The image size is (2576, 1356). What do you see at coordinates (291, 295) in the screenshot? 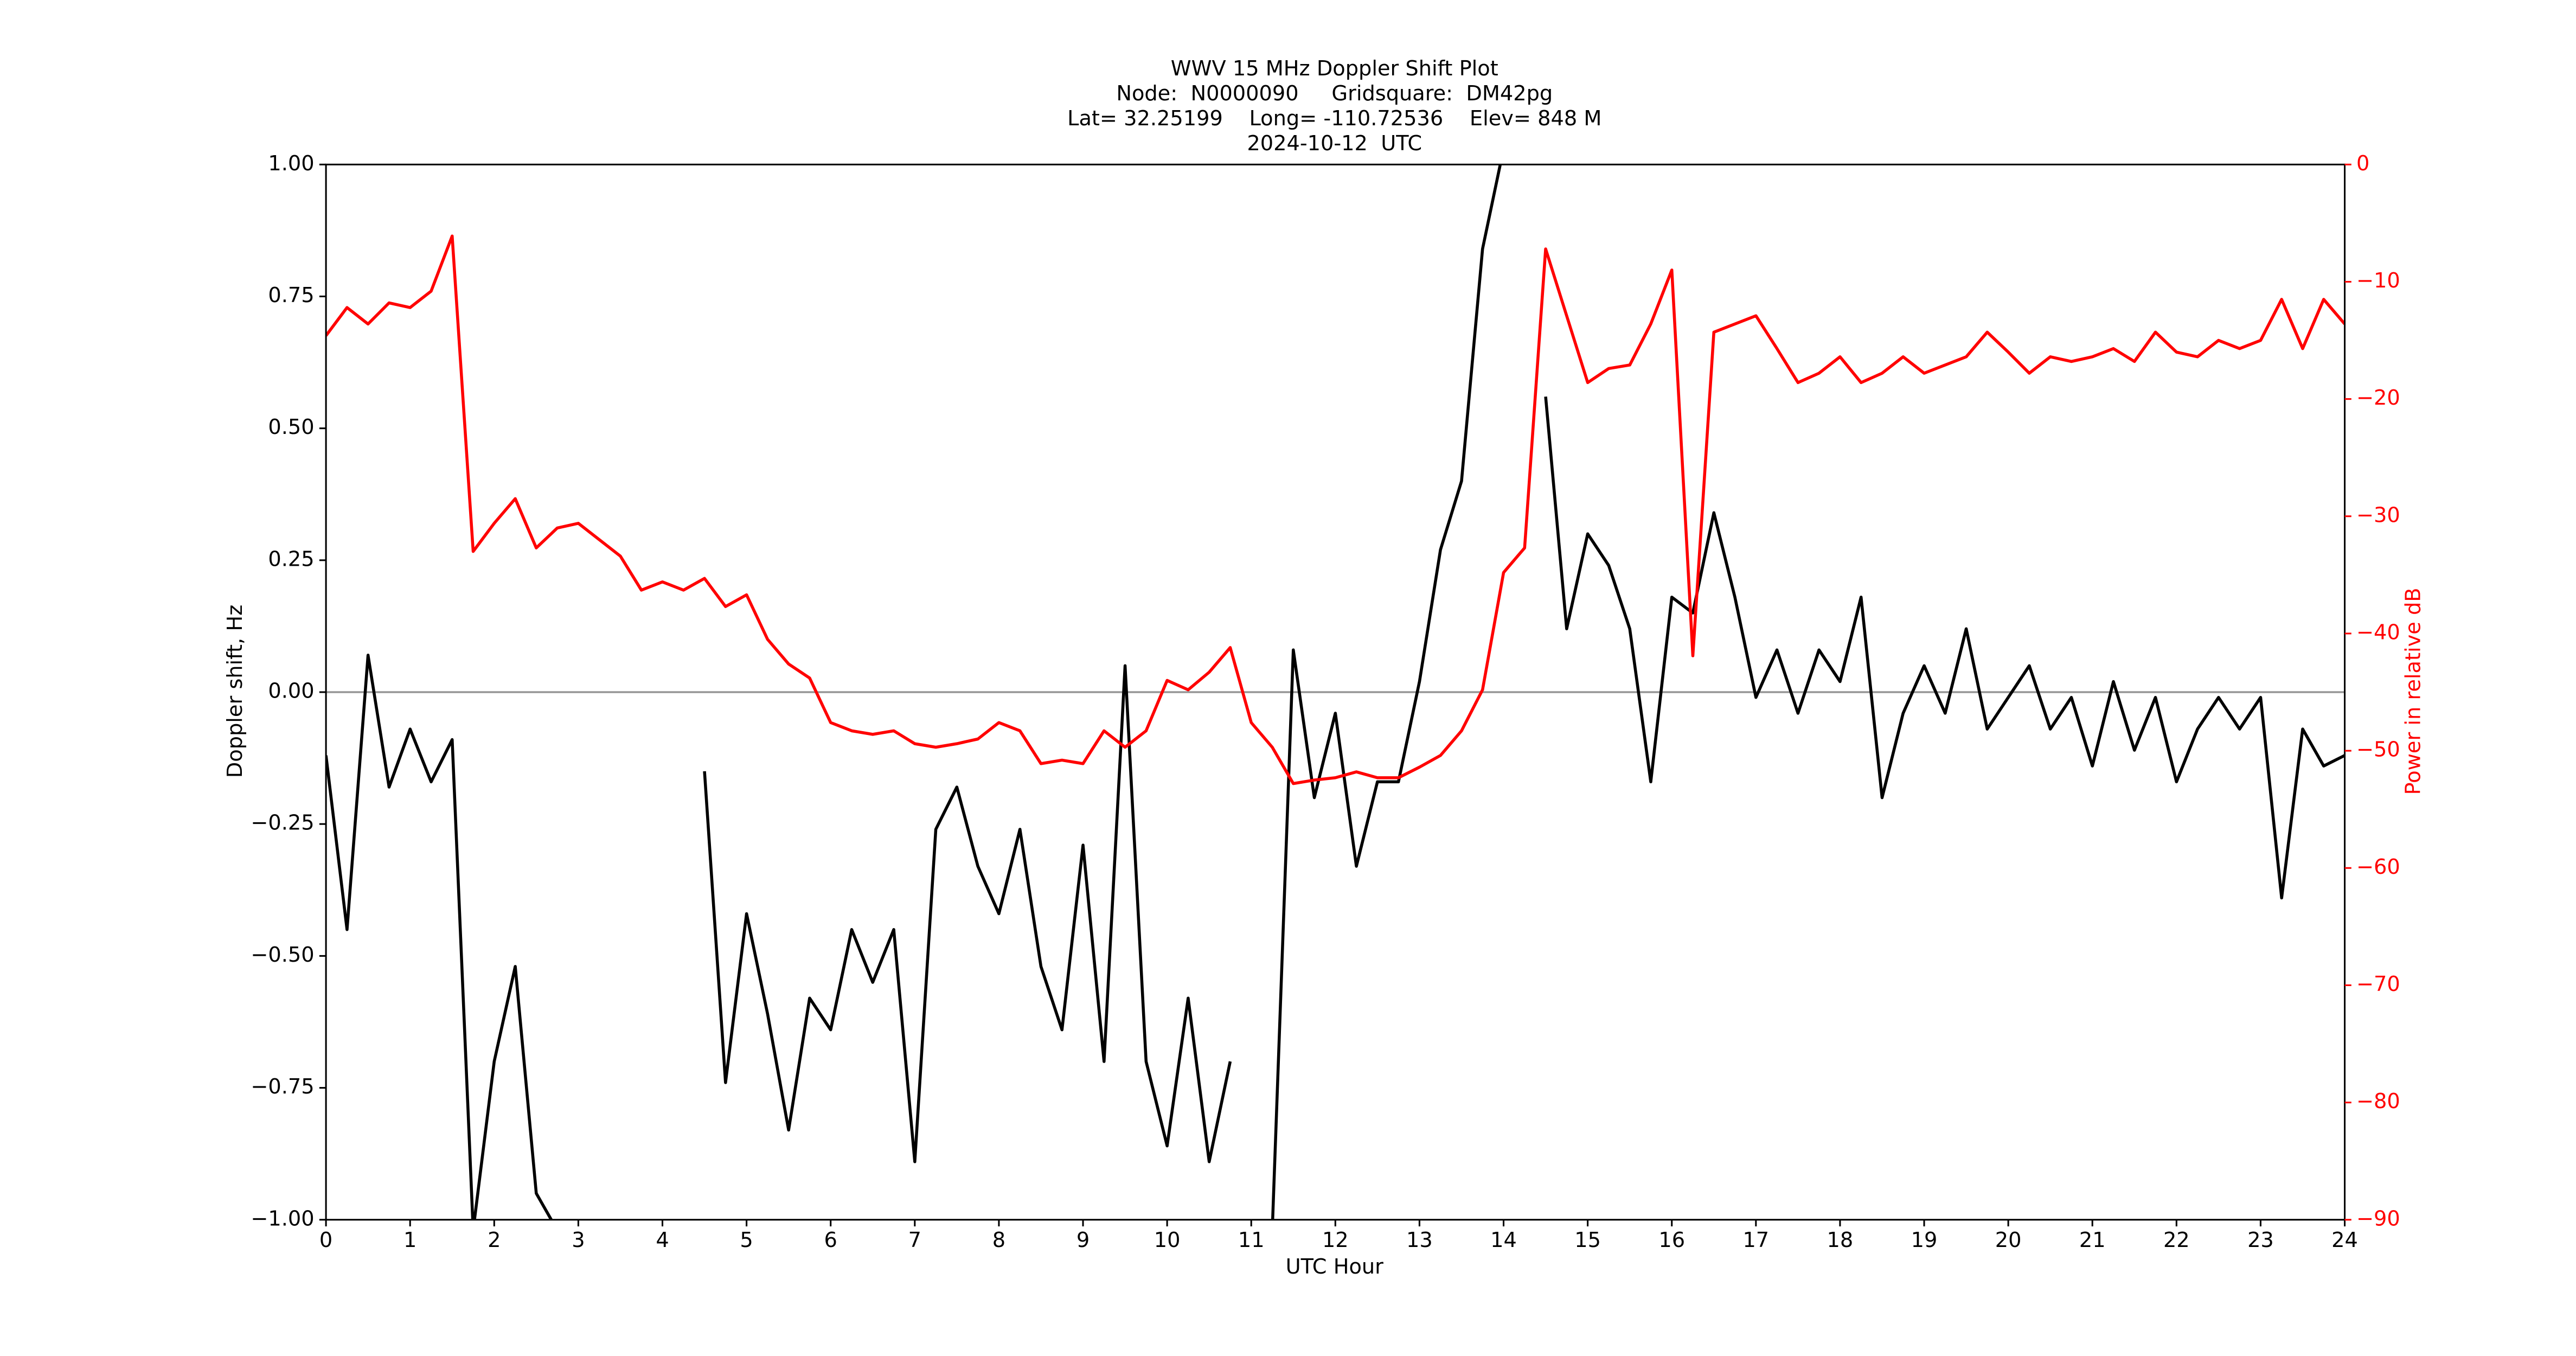
I see `y-tick-label: 0.75` at bounding box center [291, 295].